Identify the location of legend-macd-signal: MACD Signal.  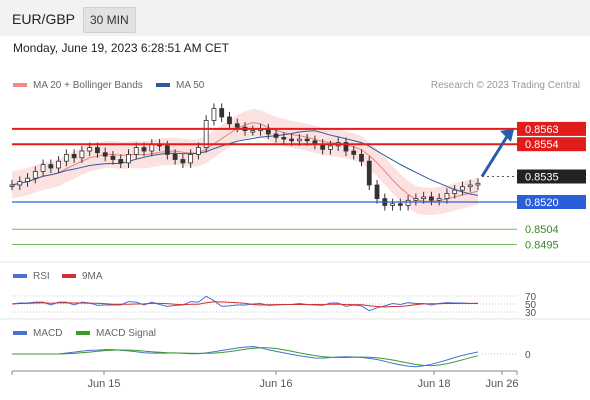
(116, 333).